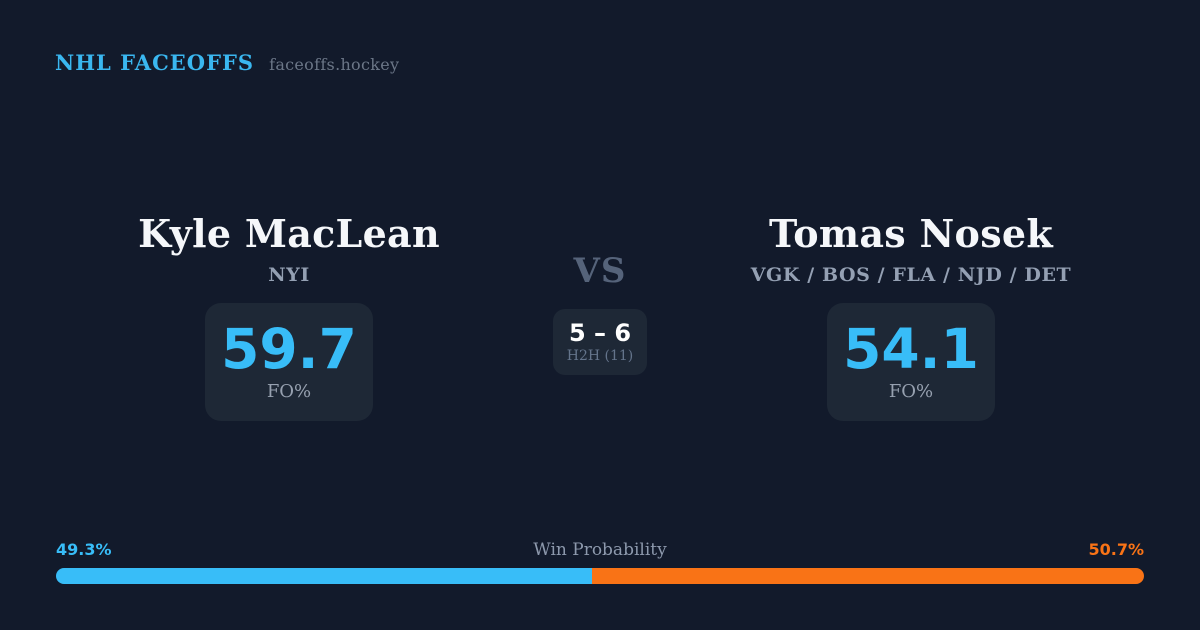 Image resolution: width=1200 pixels, height=630 pixels. I want to click on win-probability-section: 49.3% Win Probability 50.7%, so click(600, 562).